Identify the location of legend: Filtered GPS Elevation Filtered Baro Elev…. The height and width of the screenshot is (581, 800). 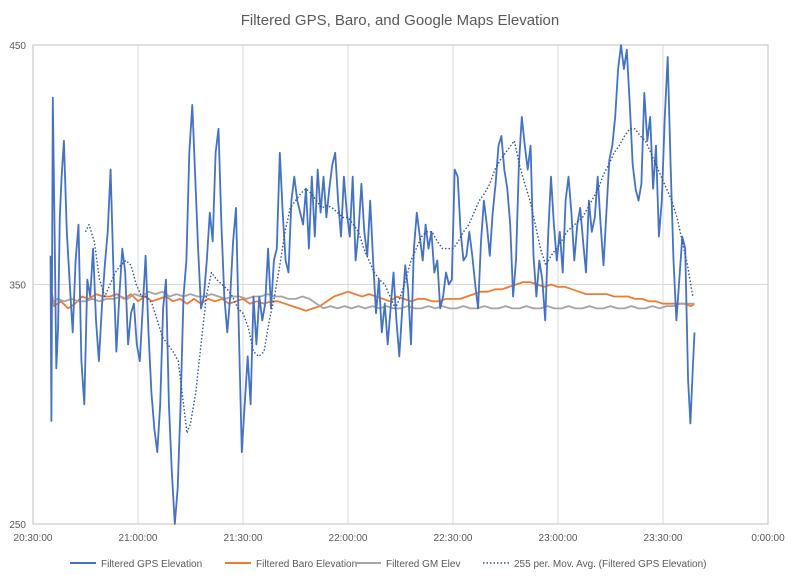
(388, 564).